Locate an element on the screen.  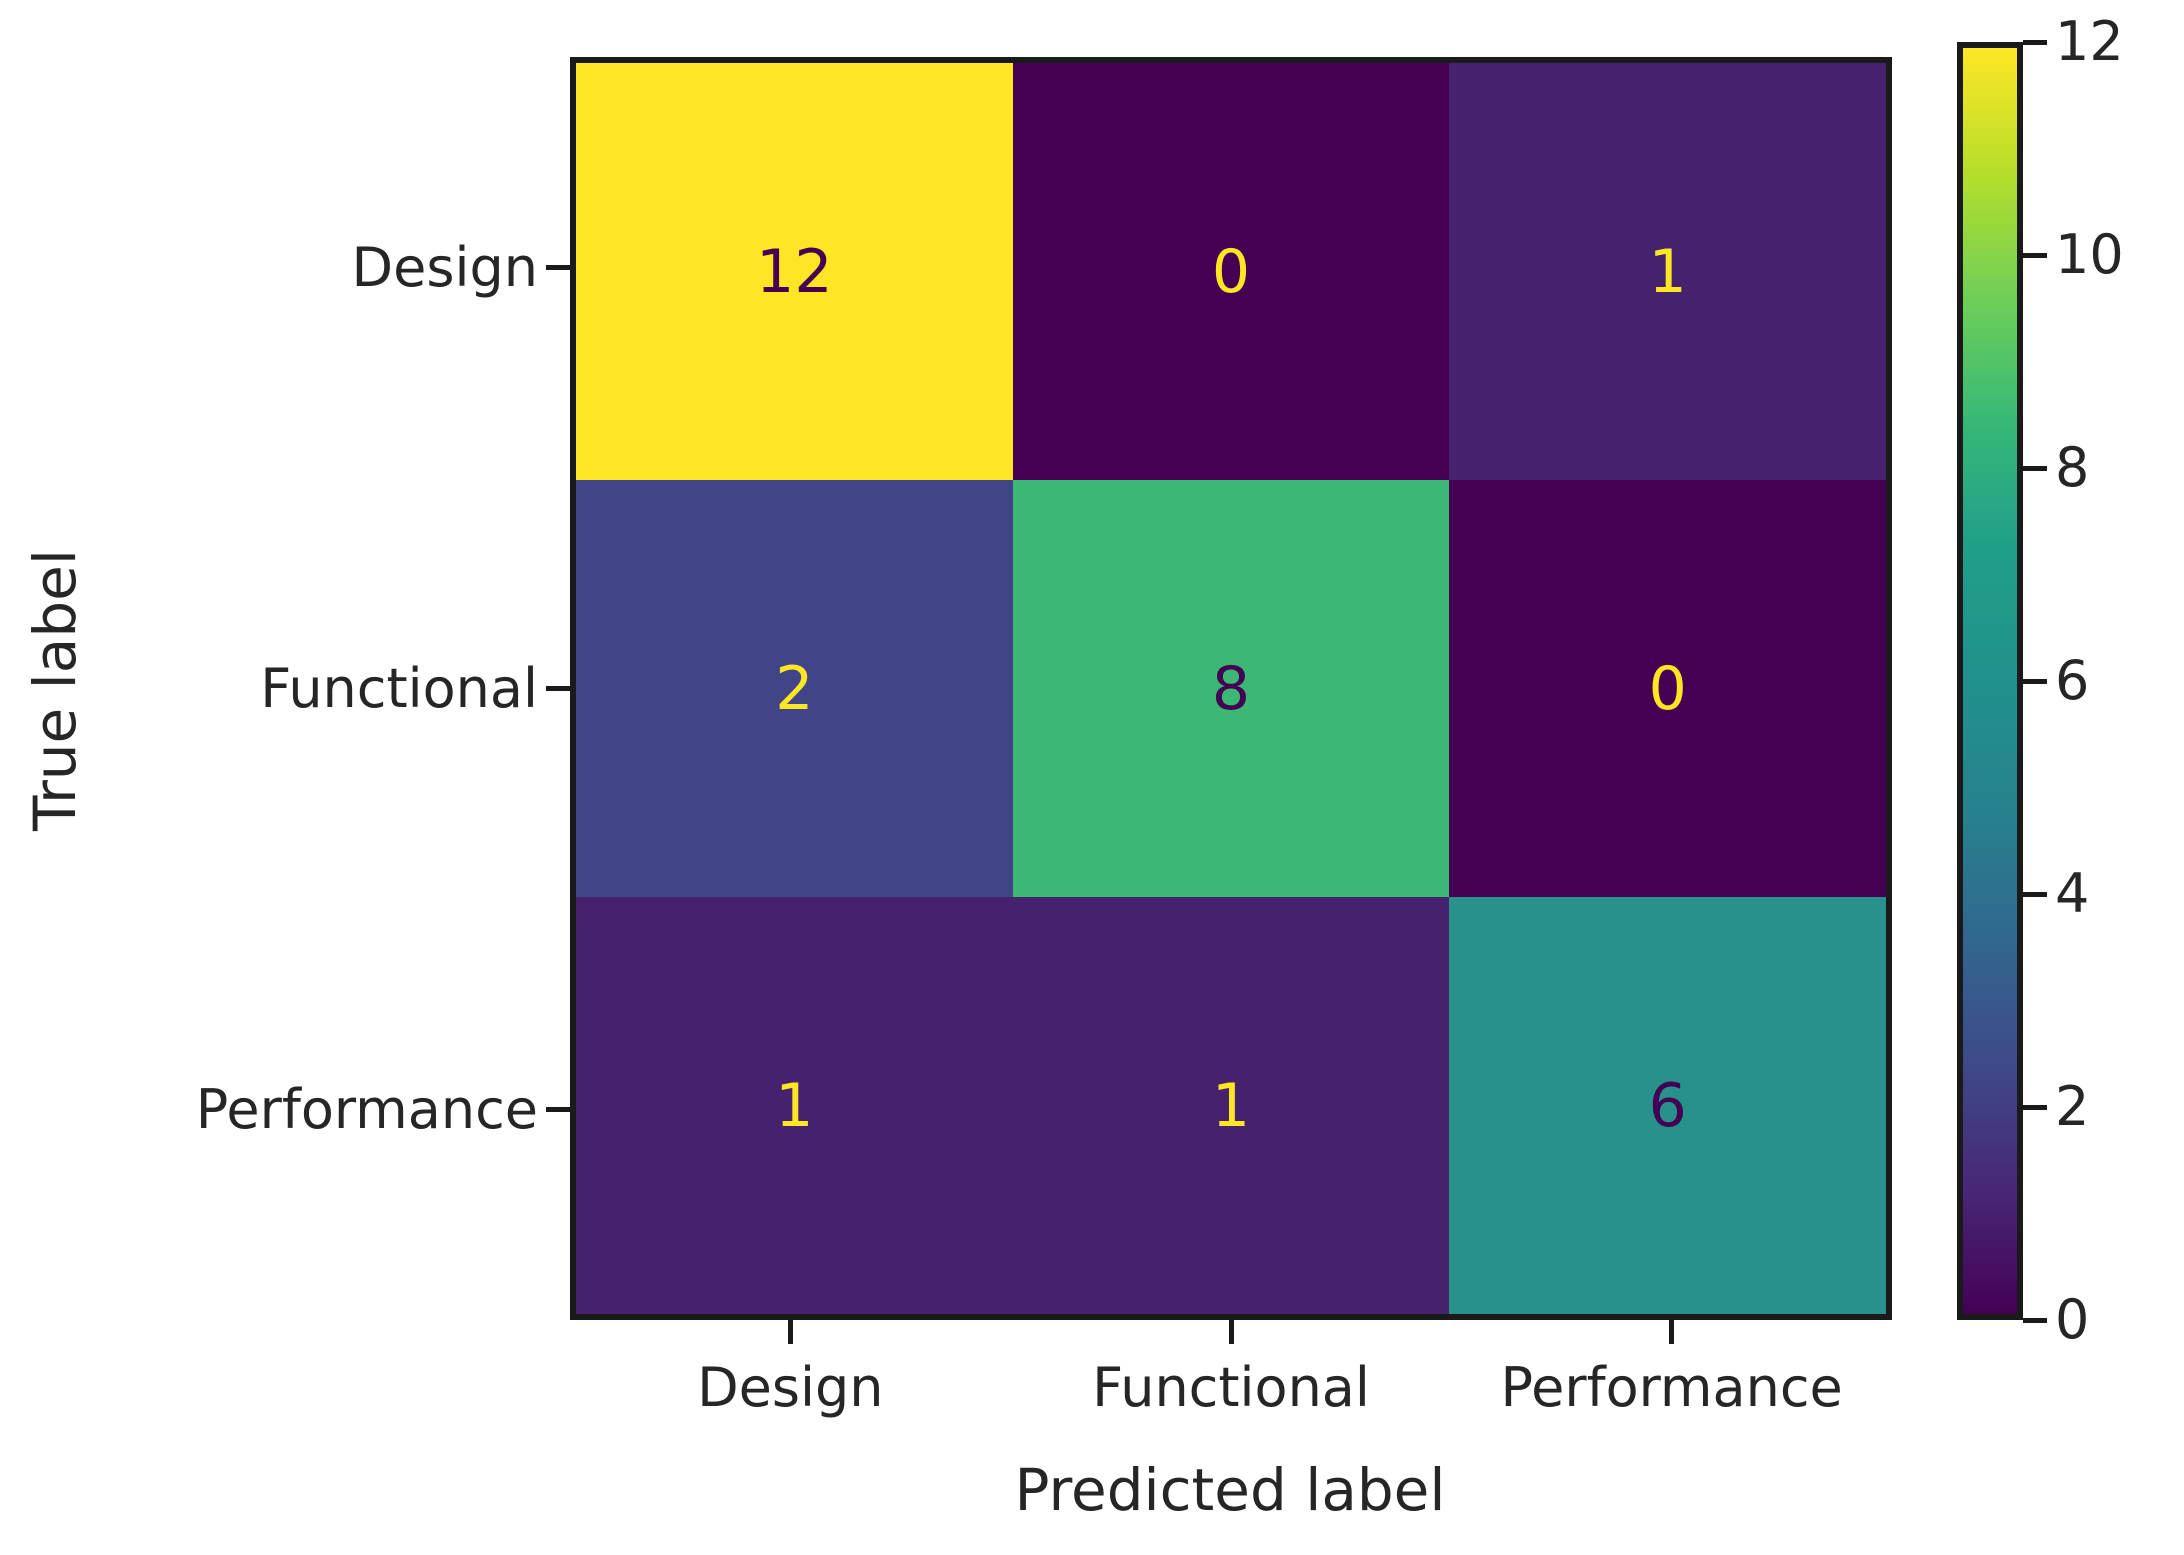
cell-value: 12 is located at coordinates (794, 271).